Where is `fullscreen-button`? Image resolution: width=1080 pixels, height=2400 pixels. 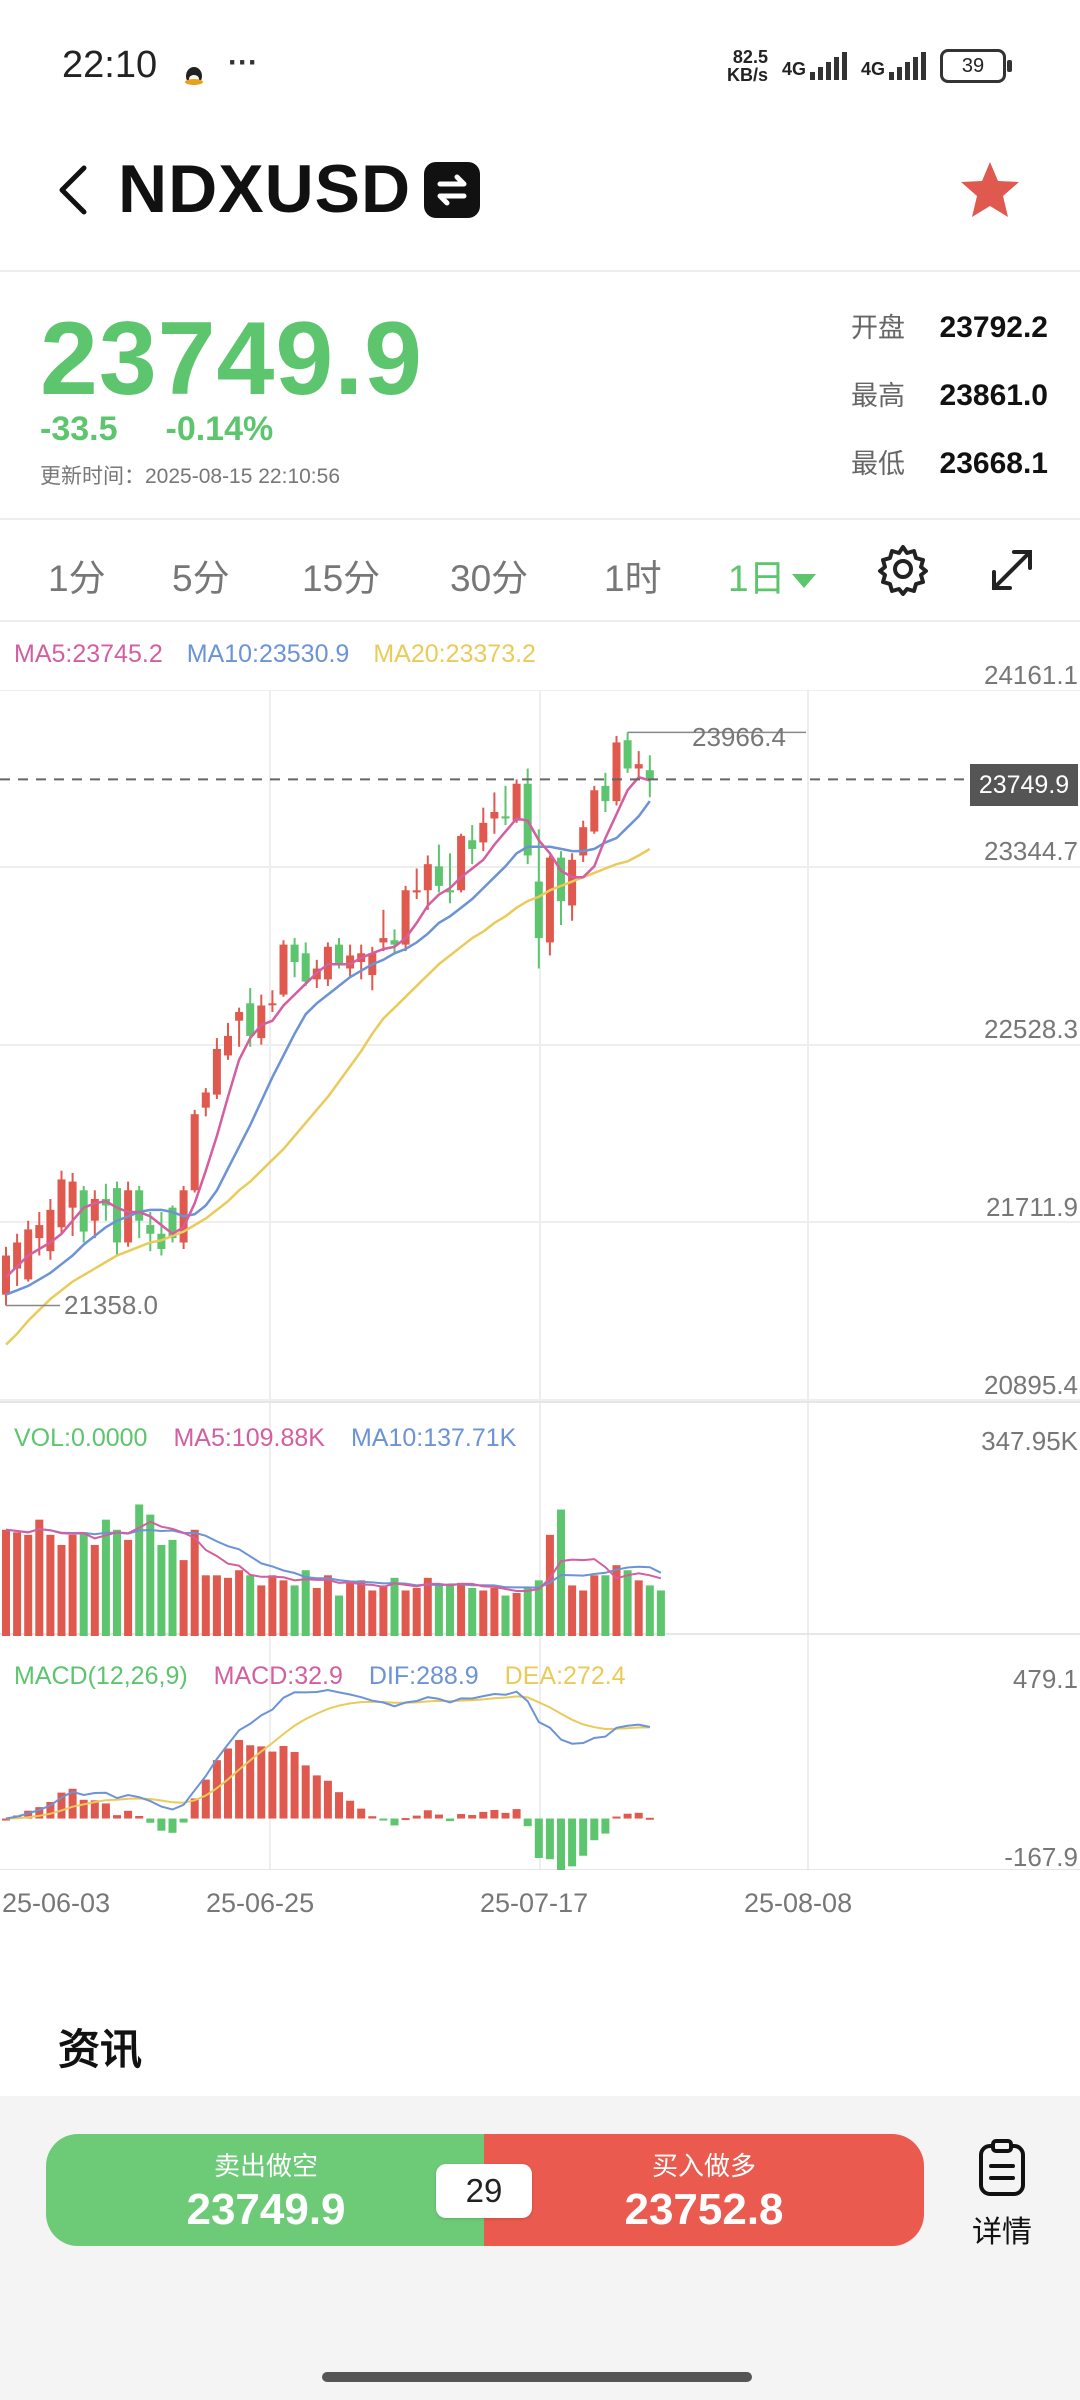
fullscreen-button is located at coordinates (1012, 572).